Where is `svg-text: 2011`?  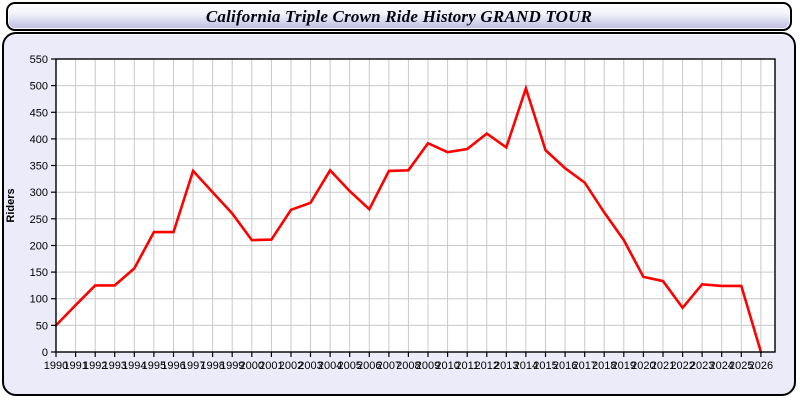 svg-text: 2011 is located at coordinates (467, 366).